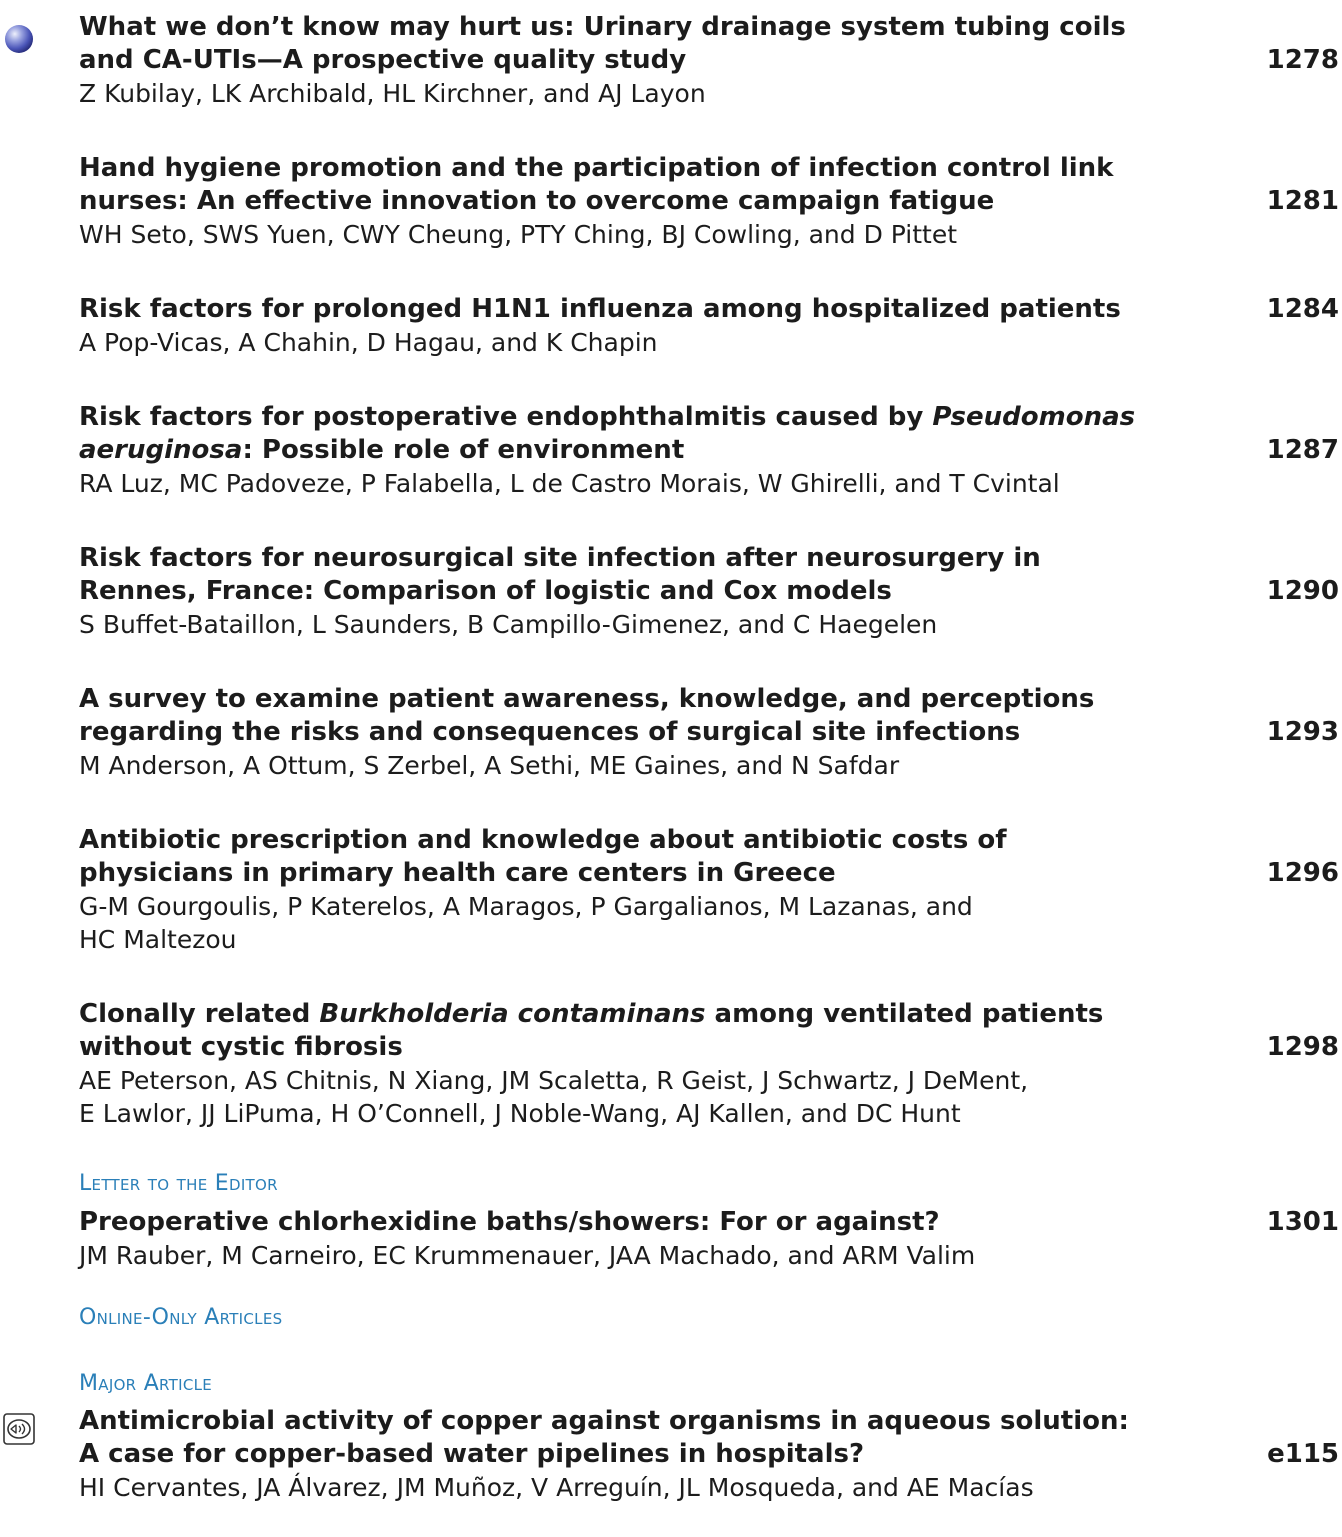 The image size is (1342, 1537). I want to click on page-number: 1284, so click(1302, 309).